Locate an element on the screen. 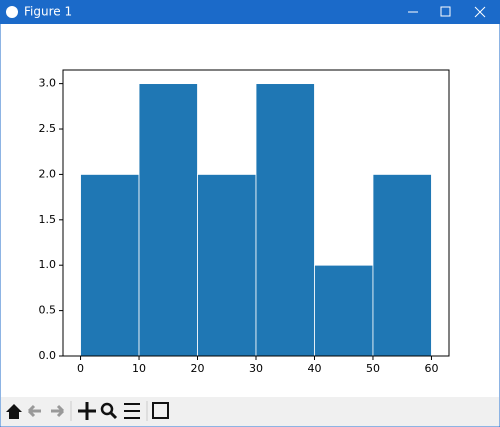 Image resolution: width=500 pixels, height=427 pixels. toolbar is located at coordinates (250, 411).